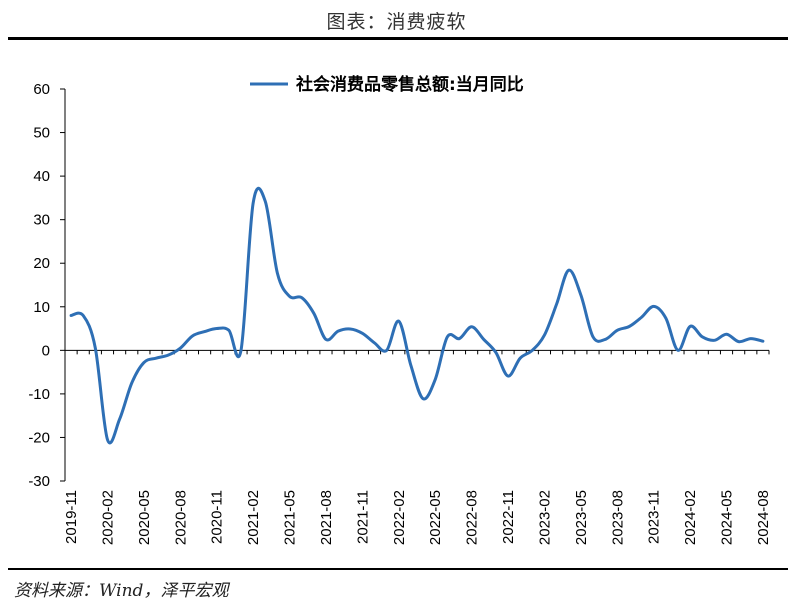  I want to click on x-tick-label: 2024-05, so click(727, 517).